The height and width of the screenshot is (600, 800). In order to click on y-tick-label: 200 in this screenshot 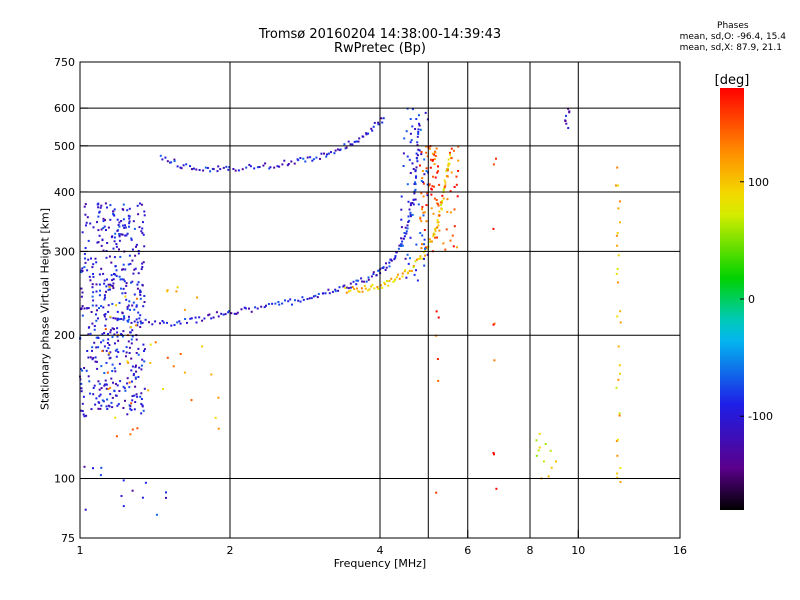, I will do `click(64, 335)`.